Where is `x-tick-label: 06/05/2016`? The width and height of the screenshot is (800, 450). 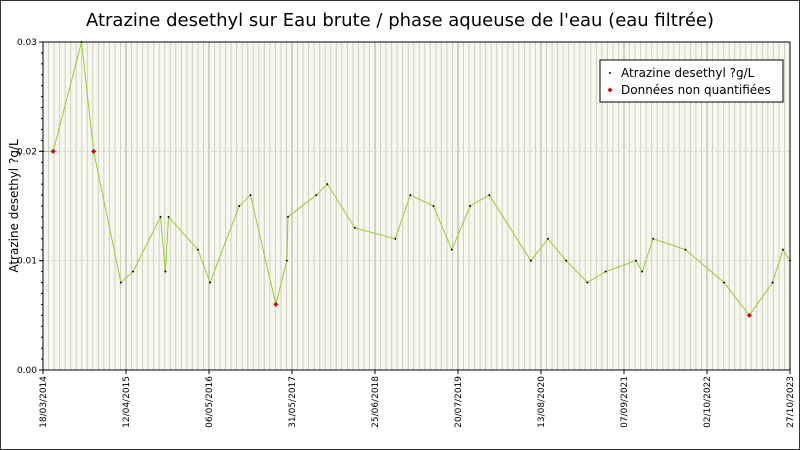
x-tick-label: 06/05/2016 is located at coordinates (210, 402).